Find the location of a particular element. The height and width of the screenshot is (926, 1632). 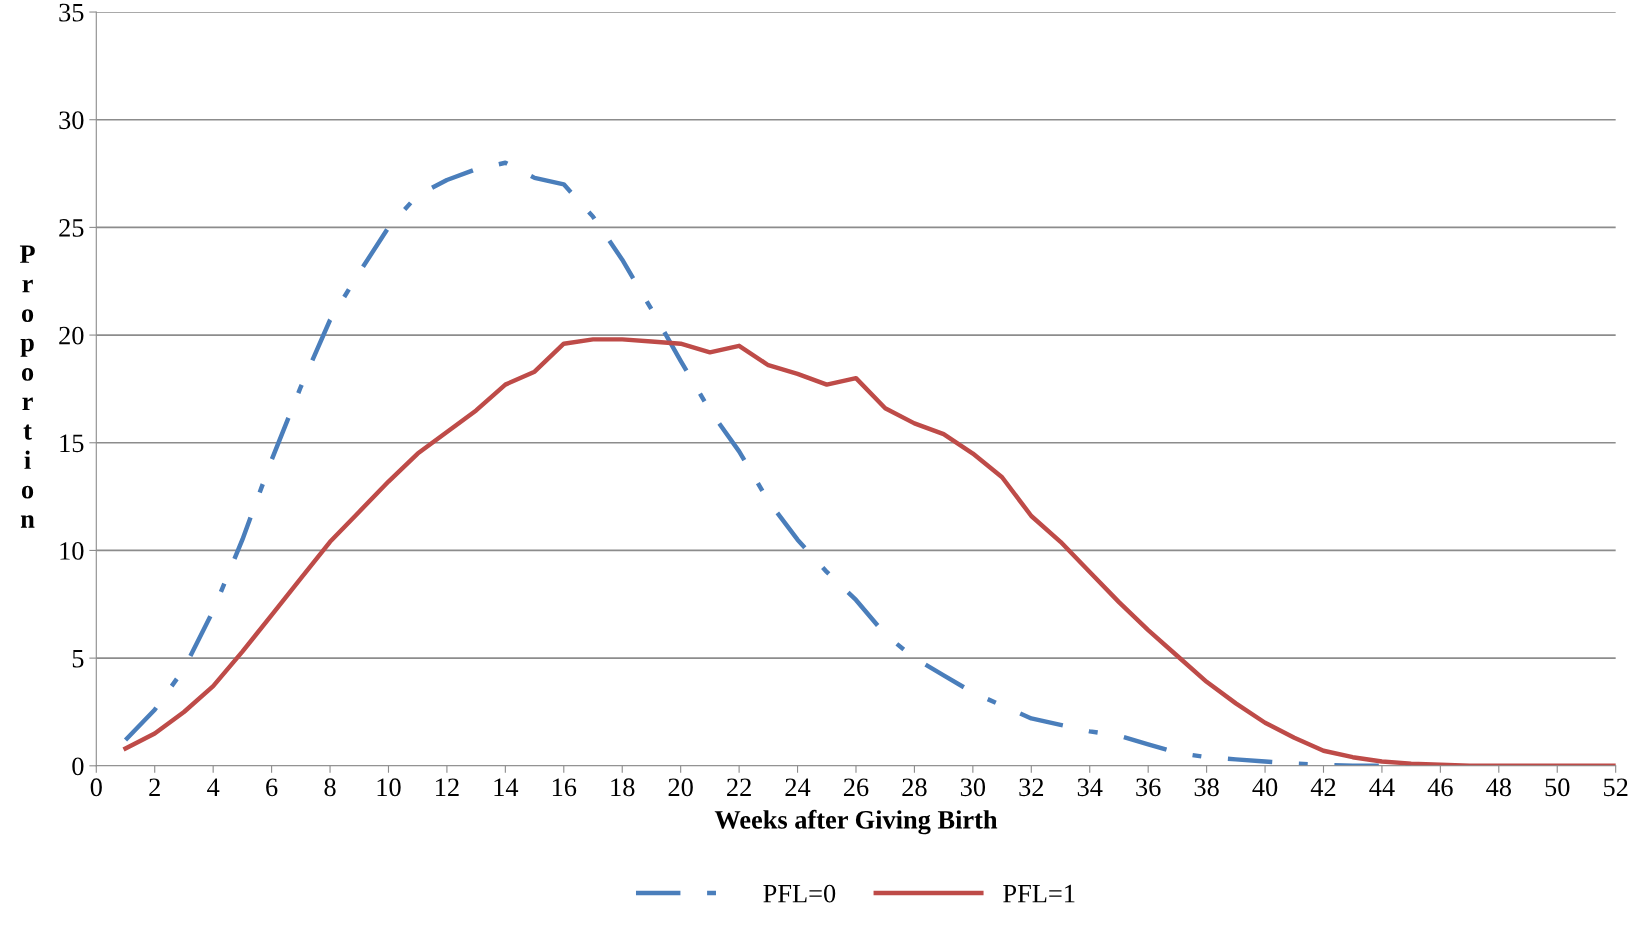

x-tick-label: 16 is located at coordinates (564, 787).